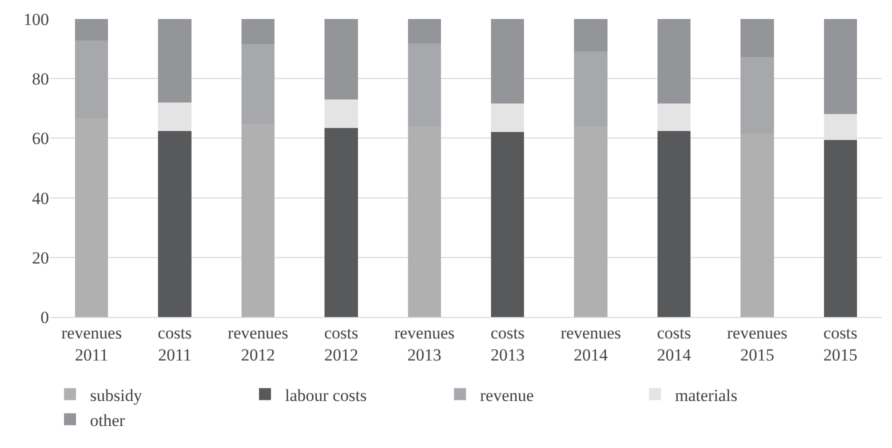 The height and width of the screenshot is (448, 892). I want to click on x-tick-label: revenues 2013, so click(424, 343).